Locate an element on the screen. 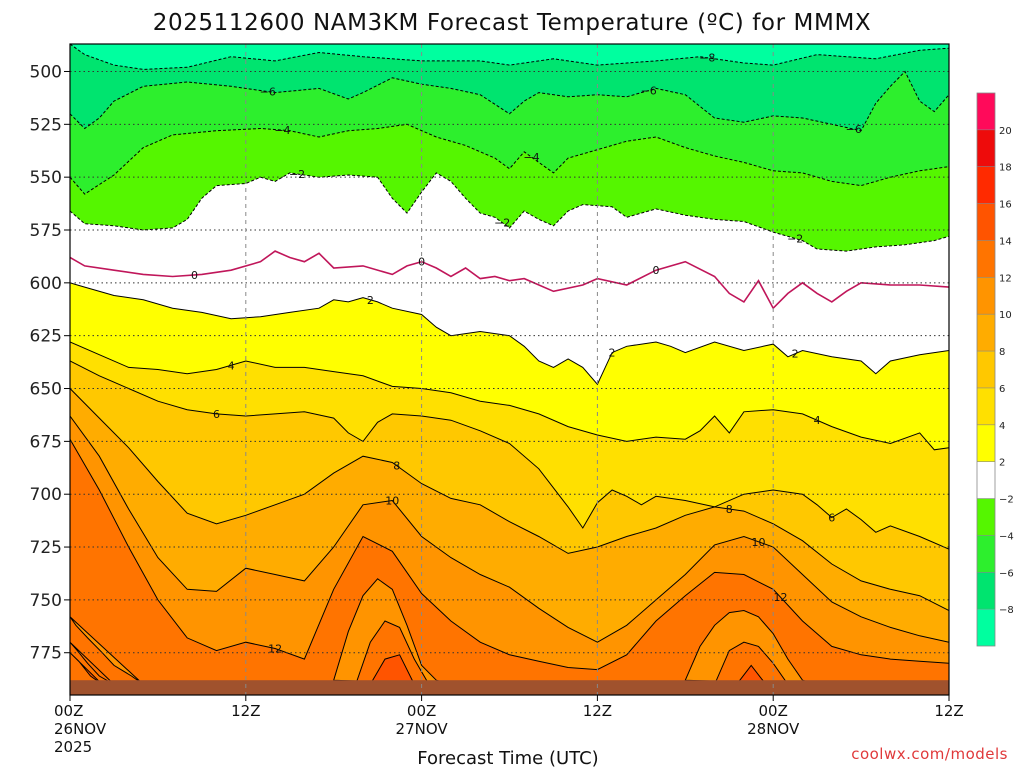 The image size is (1024, 768). contour-label-4-1: 4 is located at coordinates (817, 420).